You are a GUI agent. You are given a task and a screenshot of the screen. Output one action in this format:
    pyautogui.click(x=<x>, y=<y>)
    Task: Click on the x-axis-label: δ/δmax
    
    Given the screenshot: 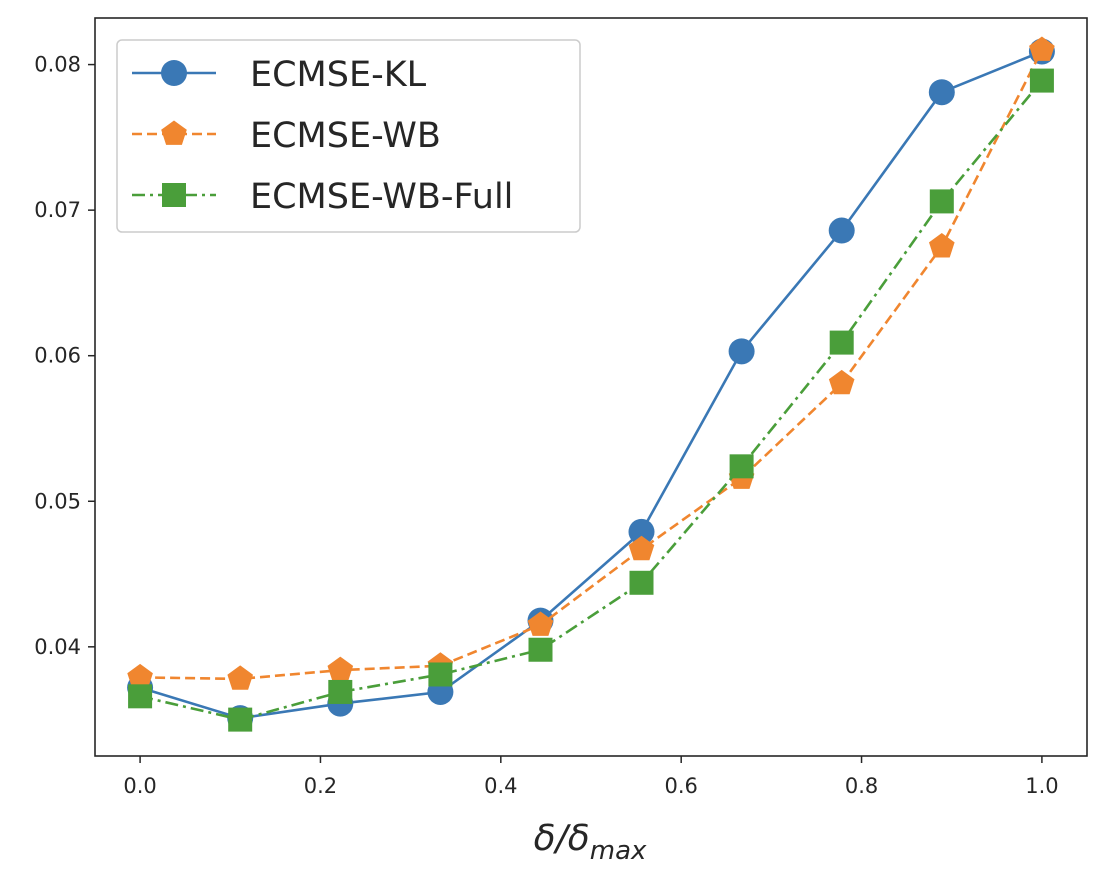 What is the action you would take?
    pyautogui.click(x=590, y=842)
    